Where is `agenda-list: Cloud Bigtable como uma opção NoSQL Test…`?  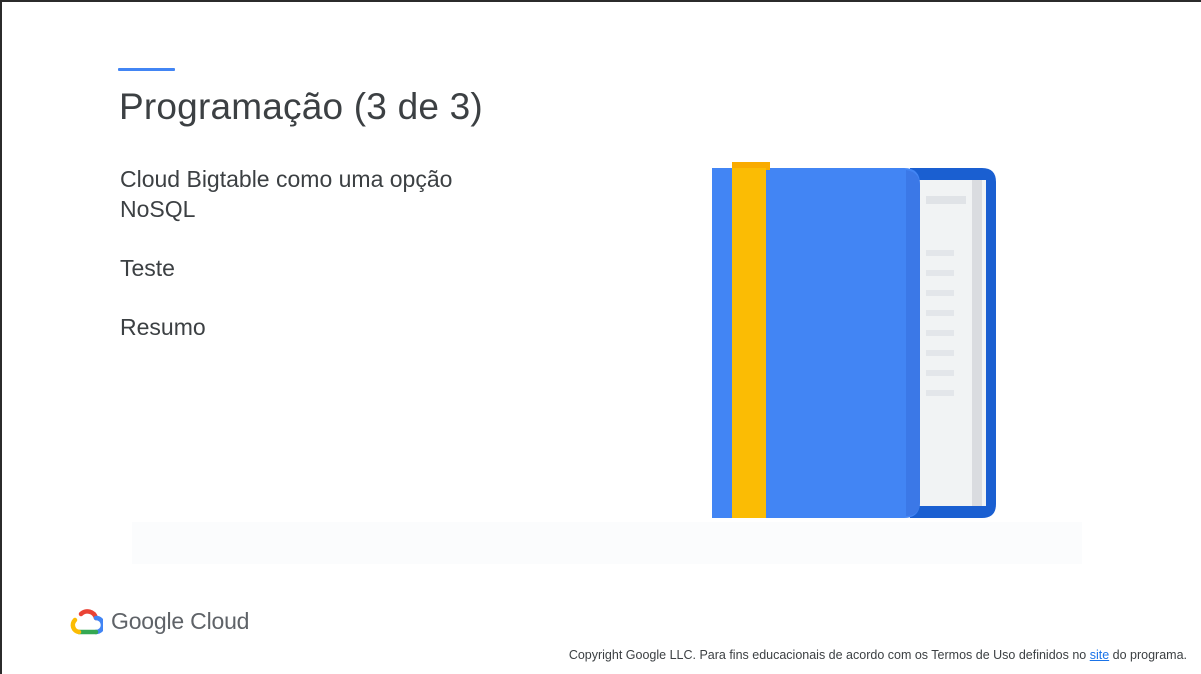 agenda-list: Cloud Bigtable como uma opção NoSQL Test… is located at coordinates (330, 267).